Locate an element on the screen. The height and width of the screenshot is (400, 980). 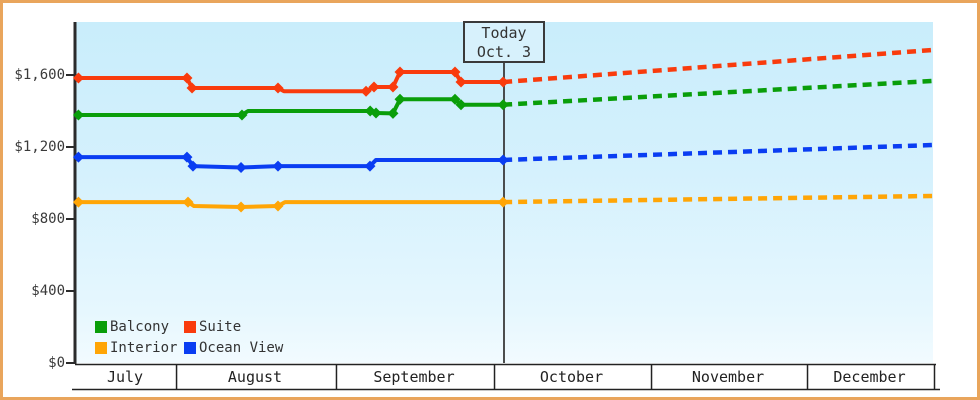
legend-item-balcony: Balcony is located at coordinates (139, 326).